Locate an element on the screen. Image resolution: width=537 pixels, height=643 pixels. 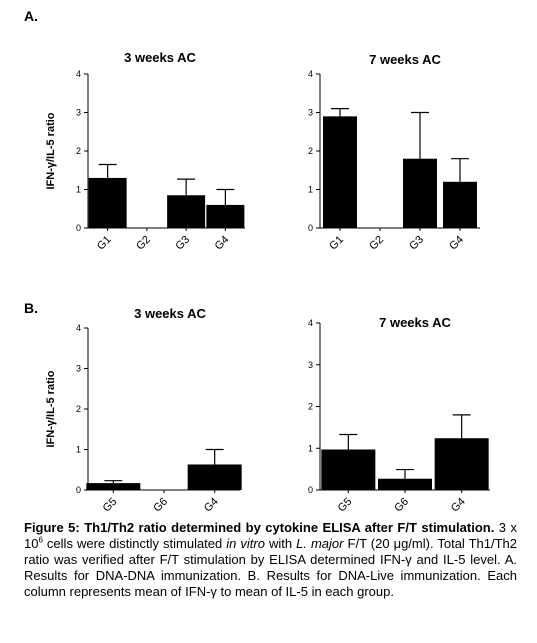
panel-a-label: A. is located at coordinates (31, 16).